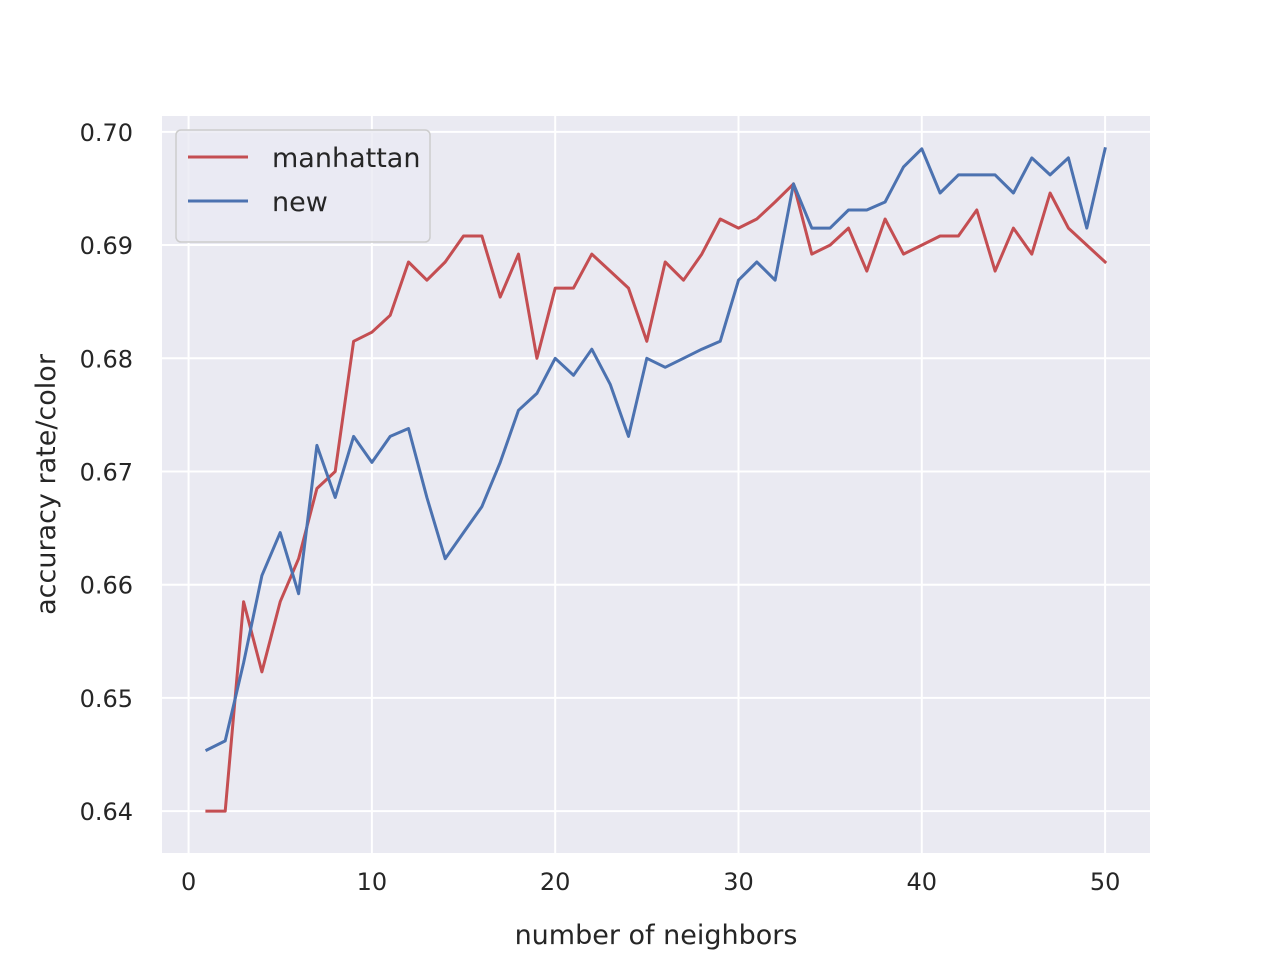 The image size is (1280, 965). Describe the element at coordinates (300, 202) in the screenshot. I see `legend-label-new: new` at that location.